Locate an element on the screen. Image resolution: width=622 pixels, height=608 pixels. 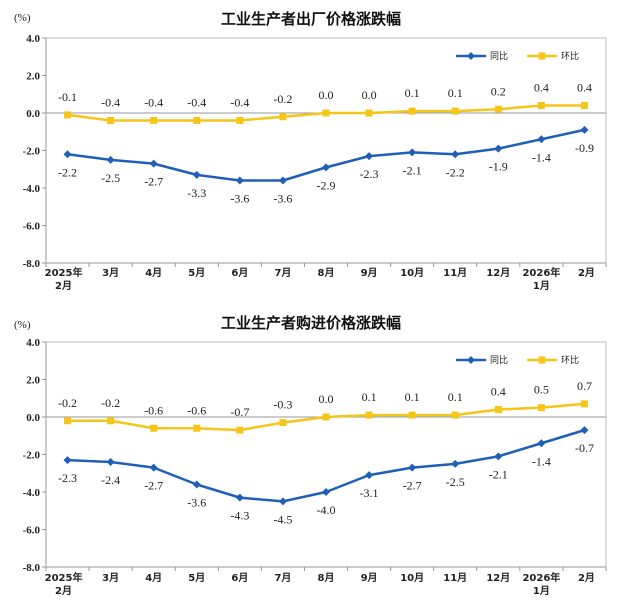
data-label: -2.5 is located at coordinates (110, 178).